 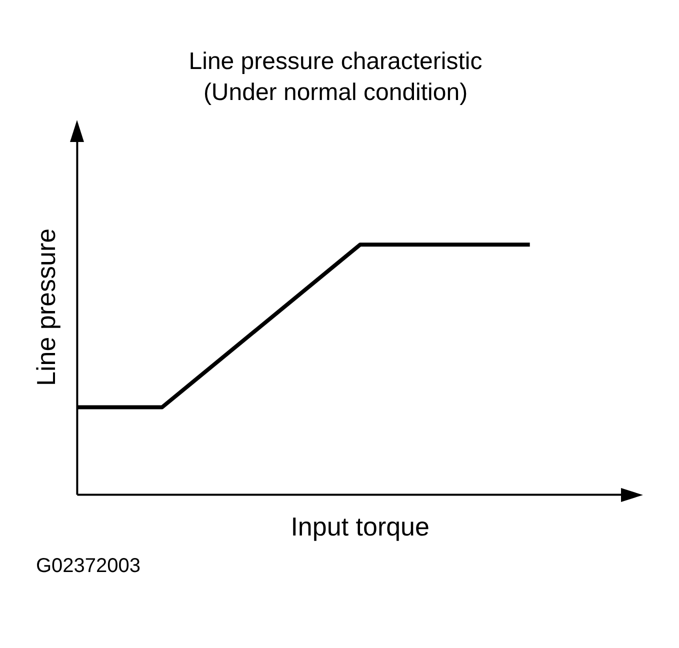 What do you see at coordinates (45, 307) in the screenshot?
I see `y-axis-title: Line pressure` at bounding box center [45, 307].